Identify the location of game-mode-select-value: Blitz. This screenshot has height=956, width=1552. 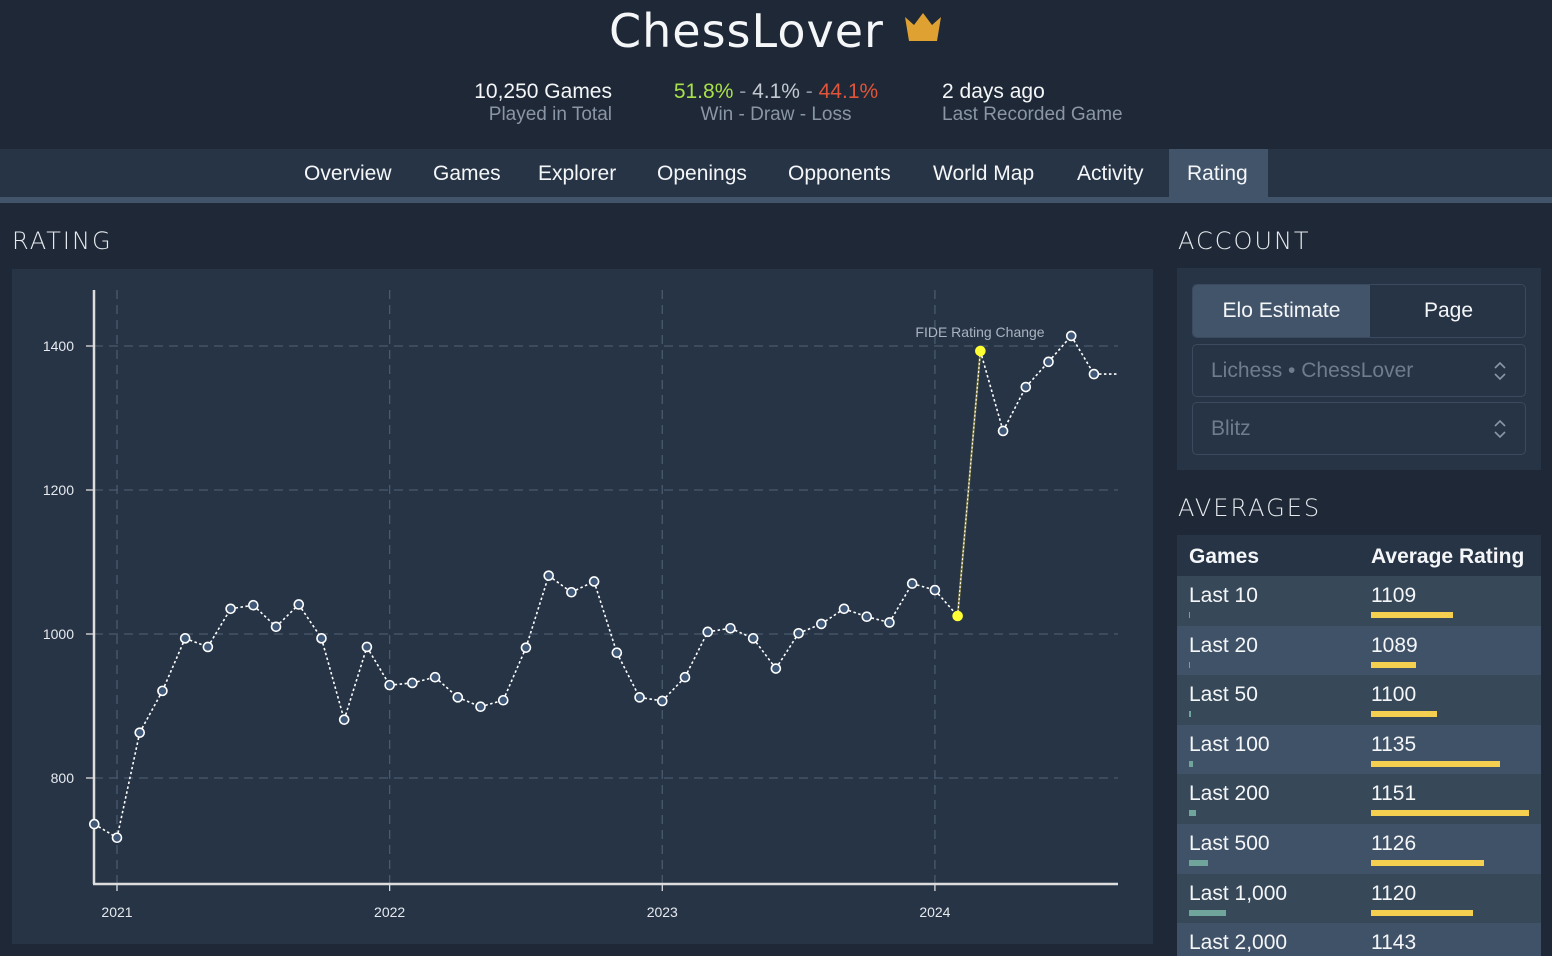
(1231, 428).